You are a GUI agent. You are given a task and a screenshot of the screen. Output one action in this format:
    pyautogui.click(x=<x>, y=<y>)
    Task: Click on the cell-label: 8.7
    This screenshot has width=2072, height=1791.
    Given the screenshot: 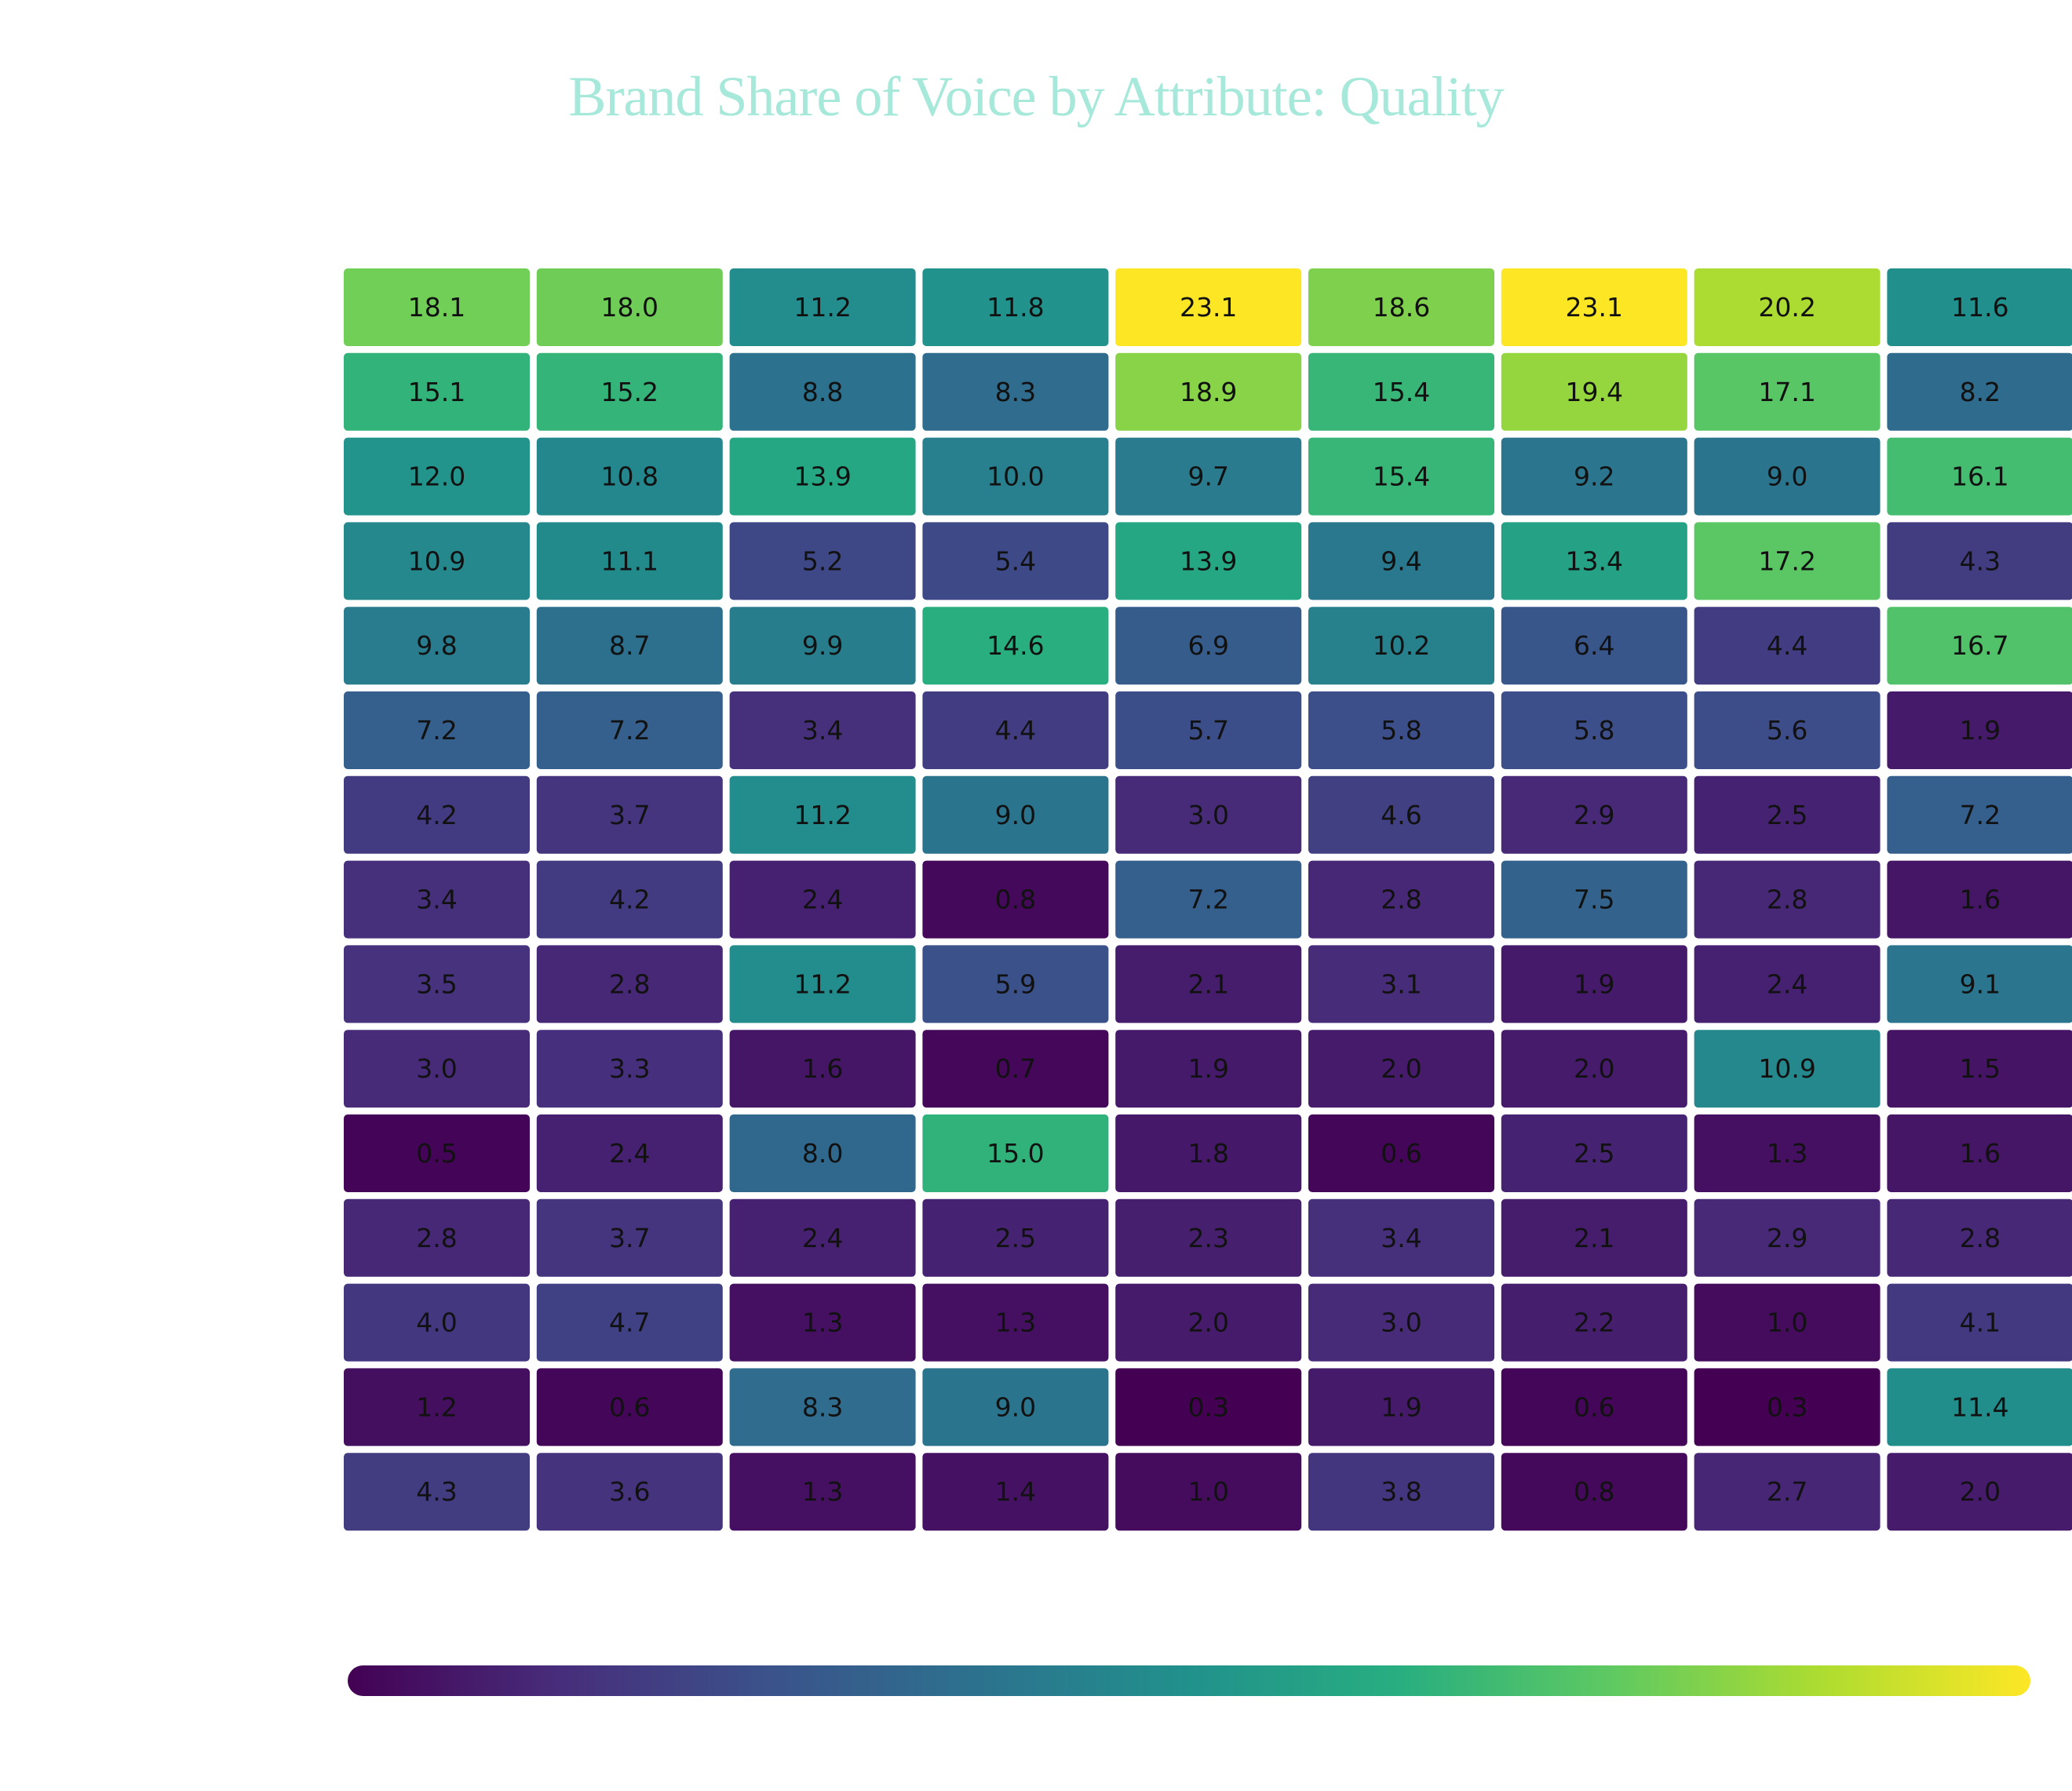 What is the action you would take?
    pyautogui.click(x=629, y=645)
    